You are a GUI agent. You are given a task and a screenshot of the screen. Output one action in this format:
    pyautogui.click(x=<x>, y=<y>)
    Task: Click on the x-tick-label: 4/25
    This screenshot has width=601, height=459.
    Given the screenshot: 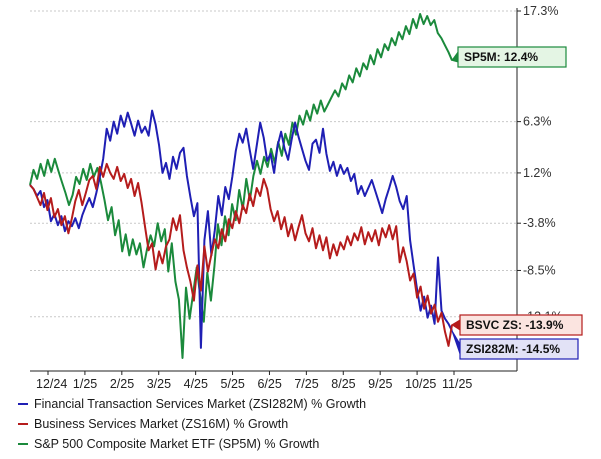 What is the action you would take?
    pyautogui.click(x=196, y=384)
    